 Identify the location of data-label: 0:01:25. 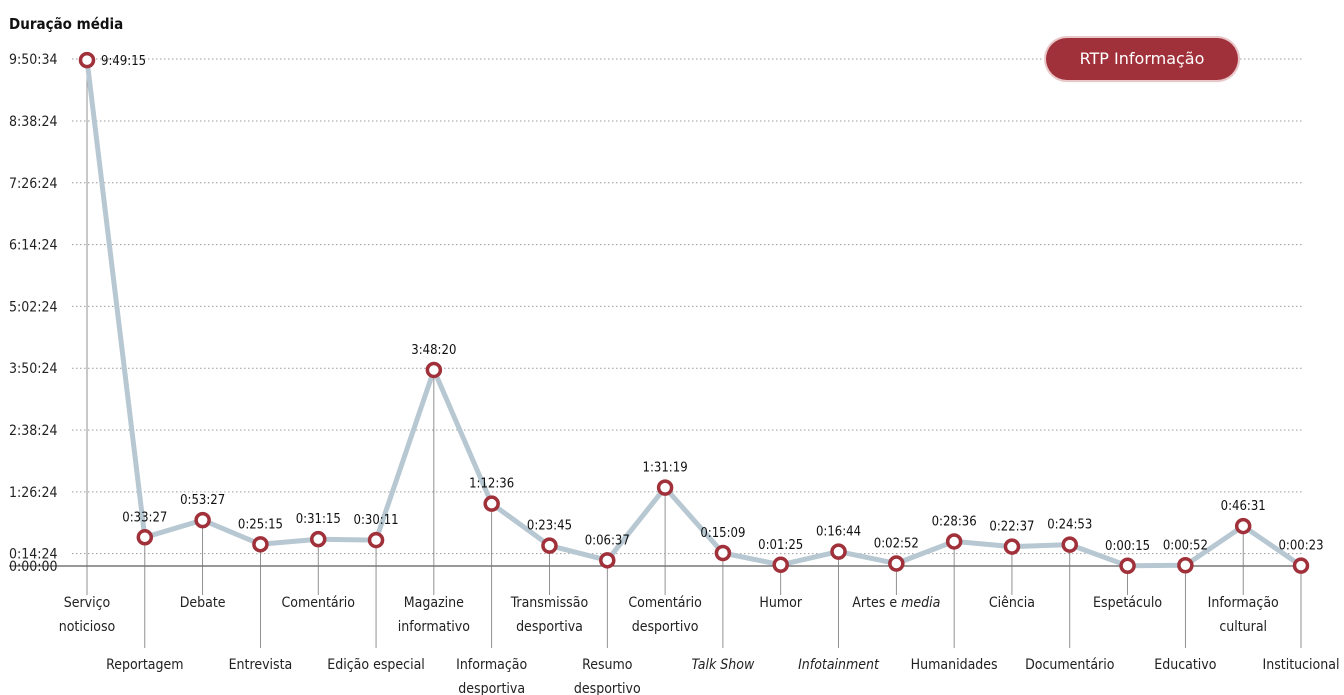
(780, 545).